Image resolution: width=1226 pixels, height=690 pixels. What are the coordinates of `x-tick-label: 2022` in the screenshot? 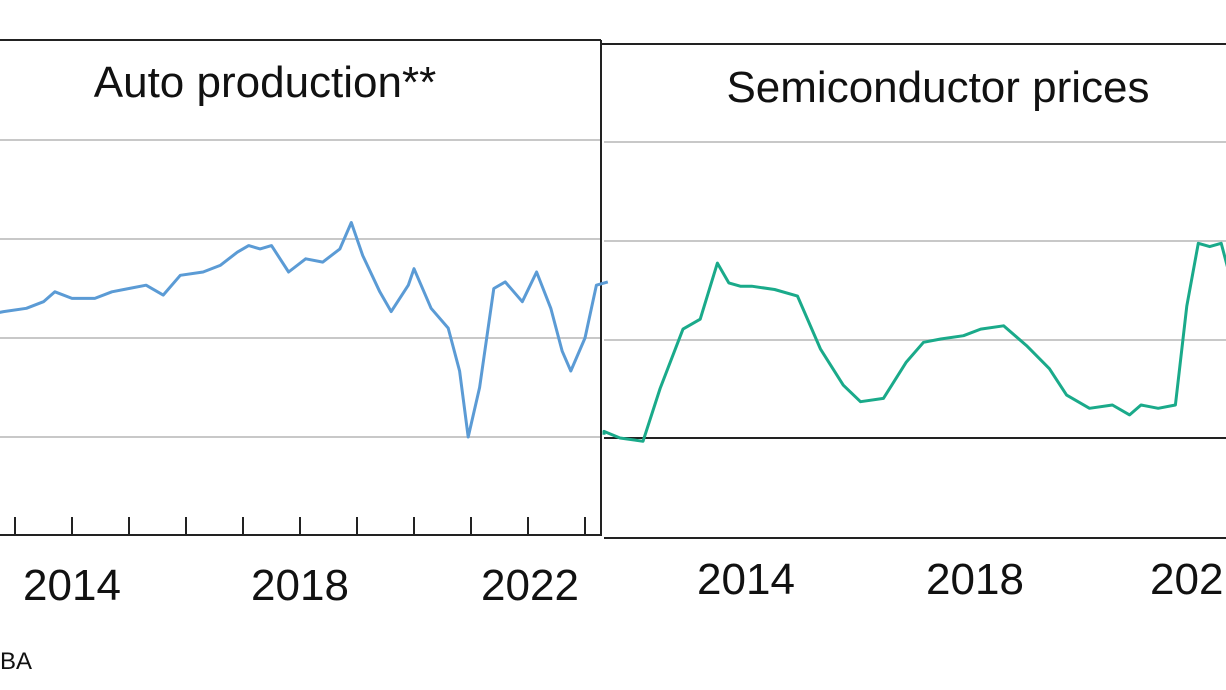 It's located at (530, 585).